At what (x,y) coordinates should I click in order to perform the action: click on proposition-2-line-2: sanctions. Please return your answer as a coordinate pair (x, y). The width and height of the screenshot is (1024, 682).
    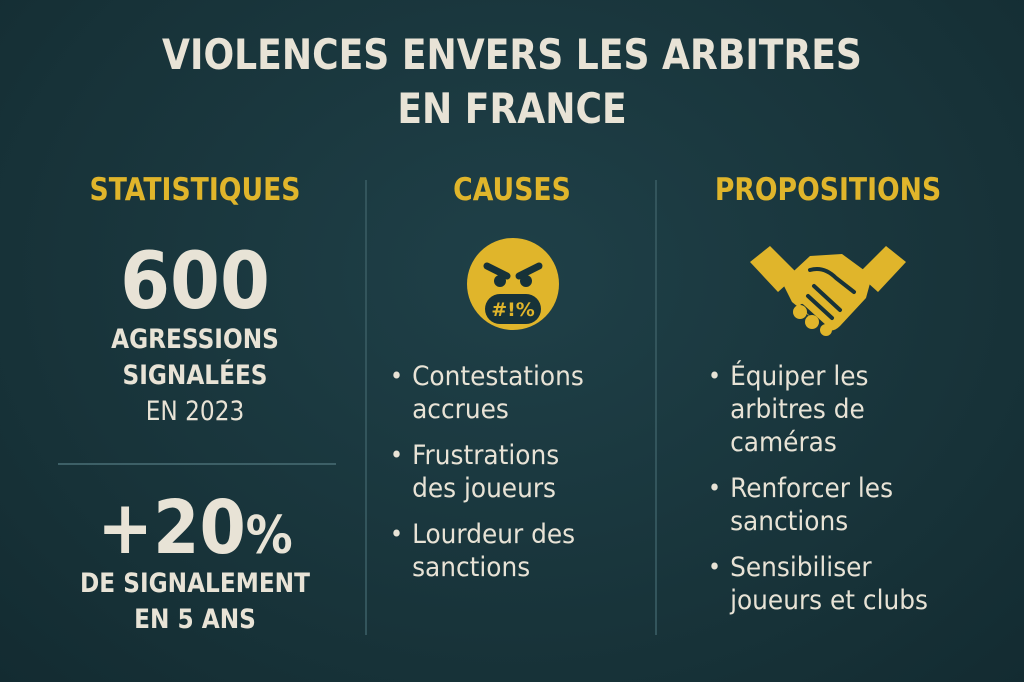
    Looking at the image, I should click on (789, 521).